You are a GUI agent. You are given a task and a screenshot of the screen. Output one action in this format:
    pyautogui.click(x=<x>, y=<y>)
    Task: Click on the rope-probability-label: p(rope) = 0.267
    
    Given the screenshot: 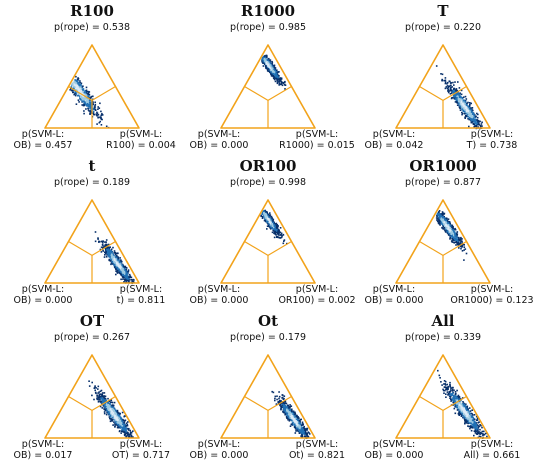 What is the action you would take?
    pyautogui.click(x=92, y=337)
    